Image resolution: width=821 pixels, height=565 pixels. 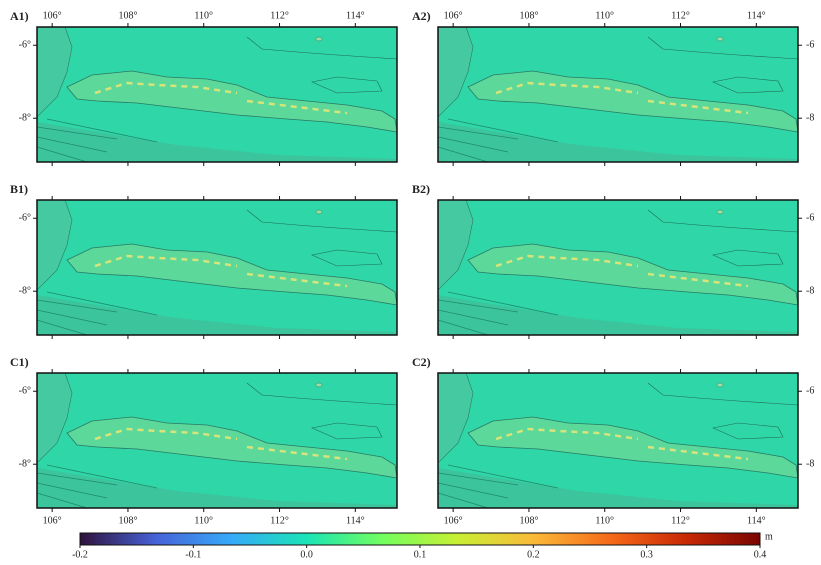 What do you see at coordinates (769, 536) in the screenshot?
I see `colorbar-unit: m` at bounding box center [769, 536].